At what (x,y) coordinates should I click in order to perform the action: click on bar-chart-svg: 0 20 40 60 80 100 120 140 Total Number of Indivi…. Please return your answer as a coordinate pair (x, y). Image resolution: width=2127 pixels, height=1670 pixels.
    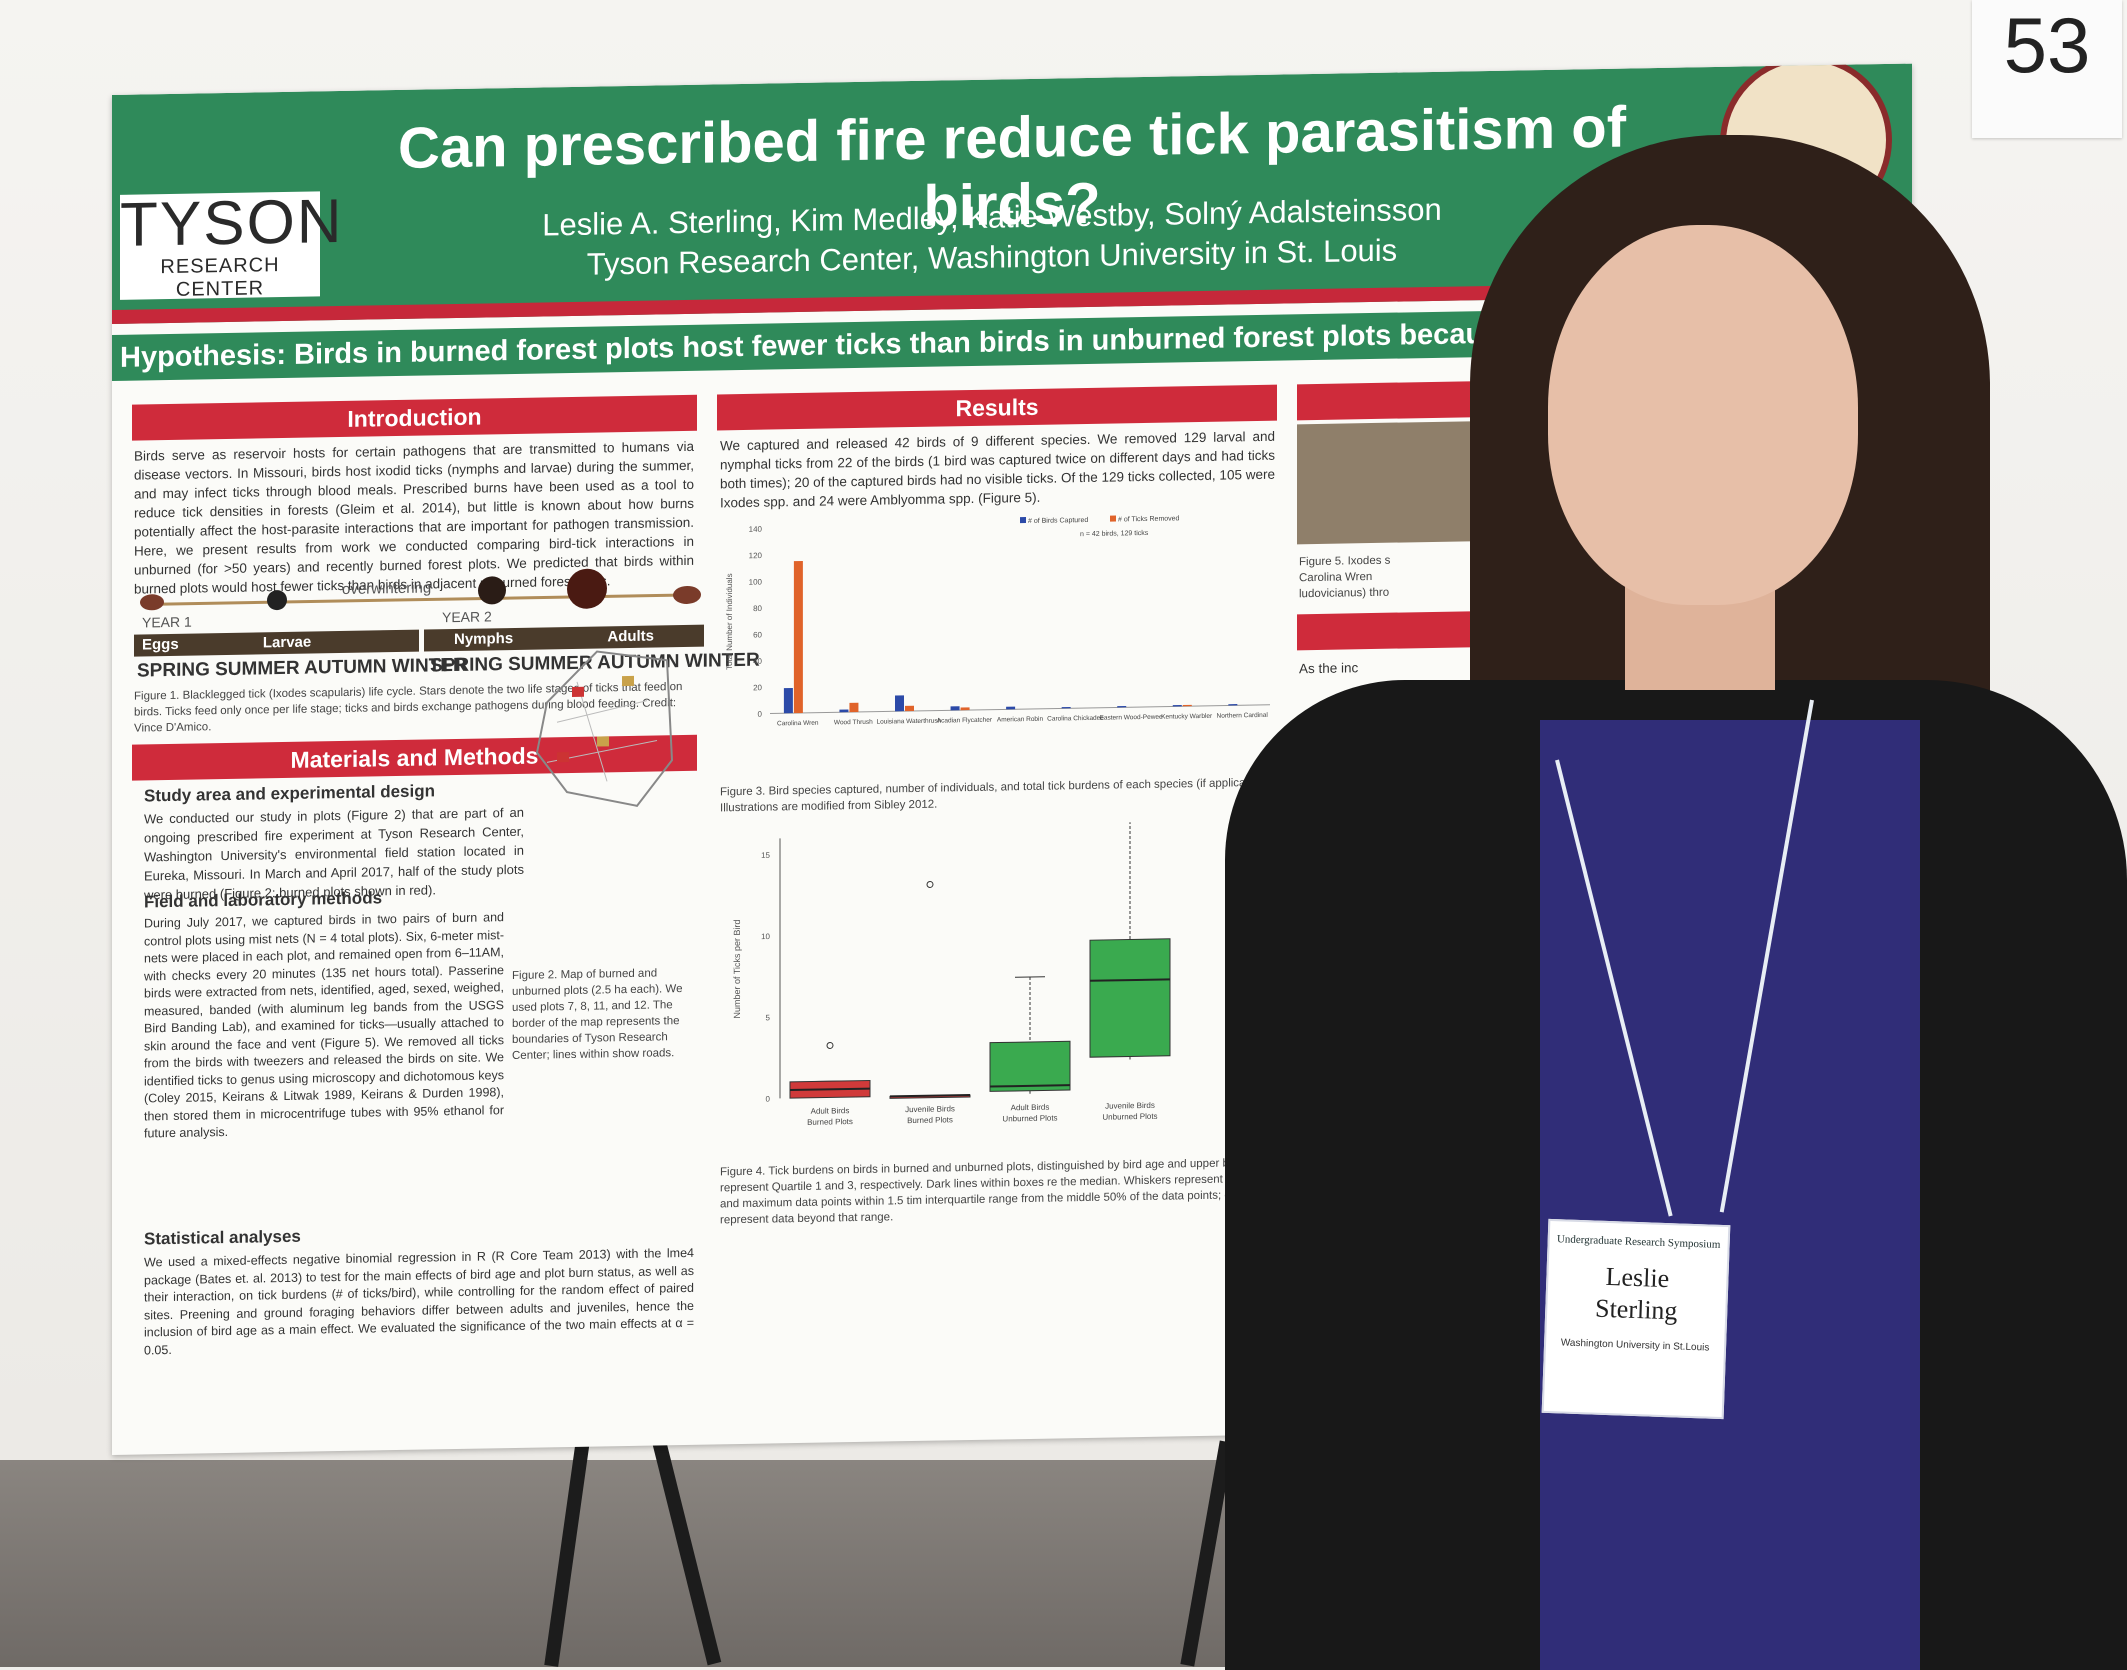
    Looking at the image, I should click on (1000, 640).